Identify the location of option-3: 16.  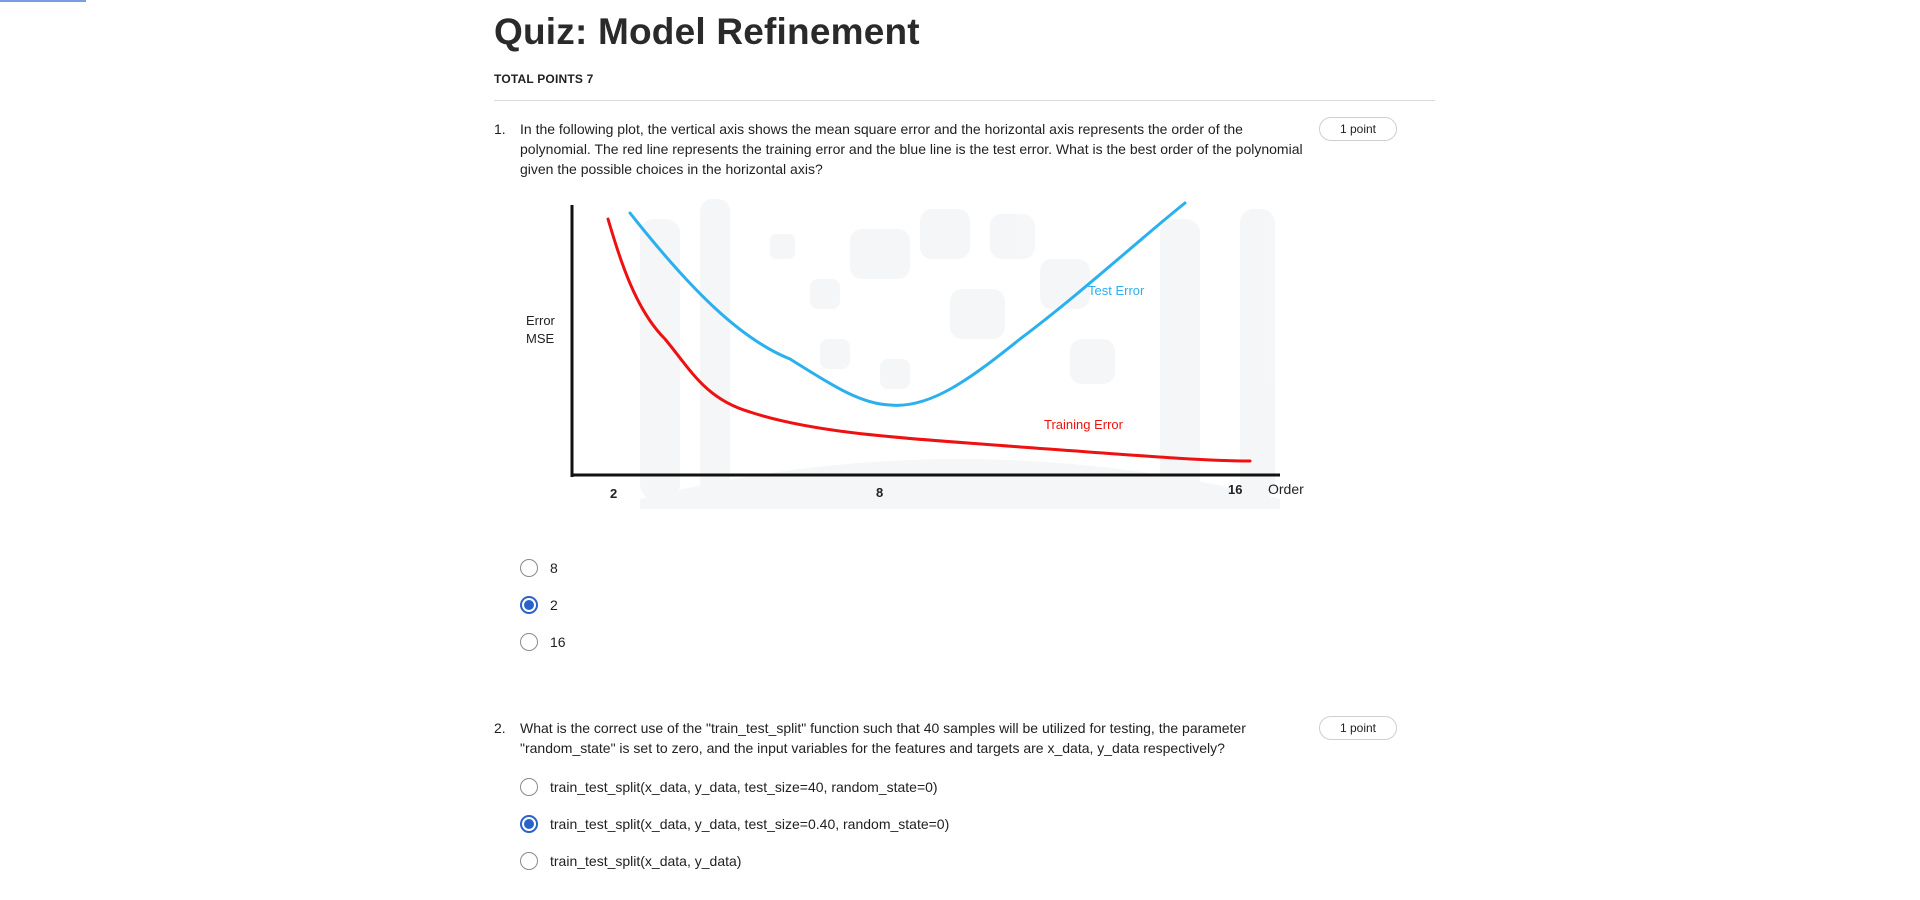
(977, 641).